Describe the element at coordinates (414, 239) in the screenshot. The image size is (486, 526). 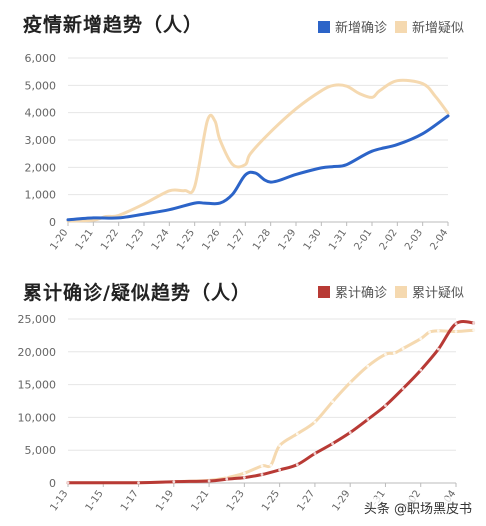
I see `x-tick-label: 2-03` at that location.